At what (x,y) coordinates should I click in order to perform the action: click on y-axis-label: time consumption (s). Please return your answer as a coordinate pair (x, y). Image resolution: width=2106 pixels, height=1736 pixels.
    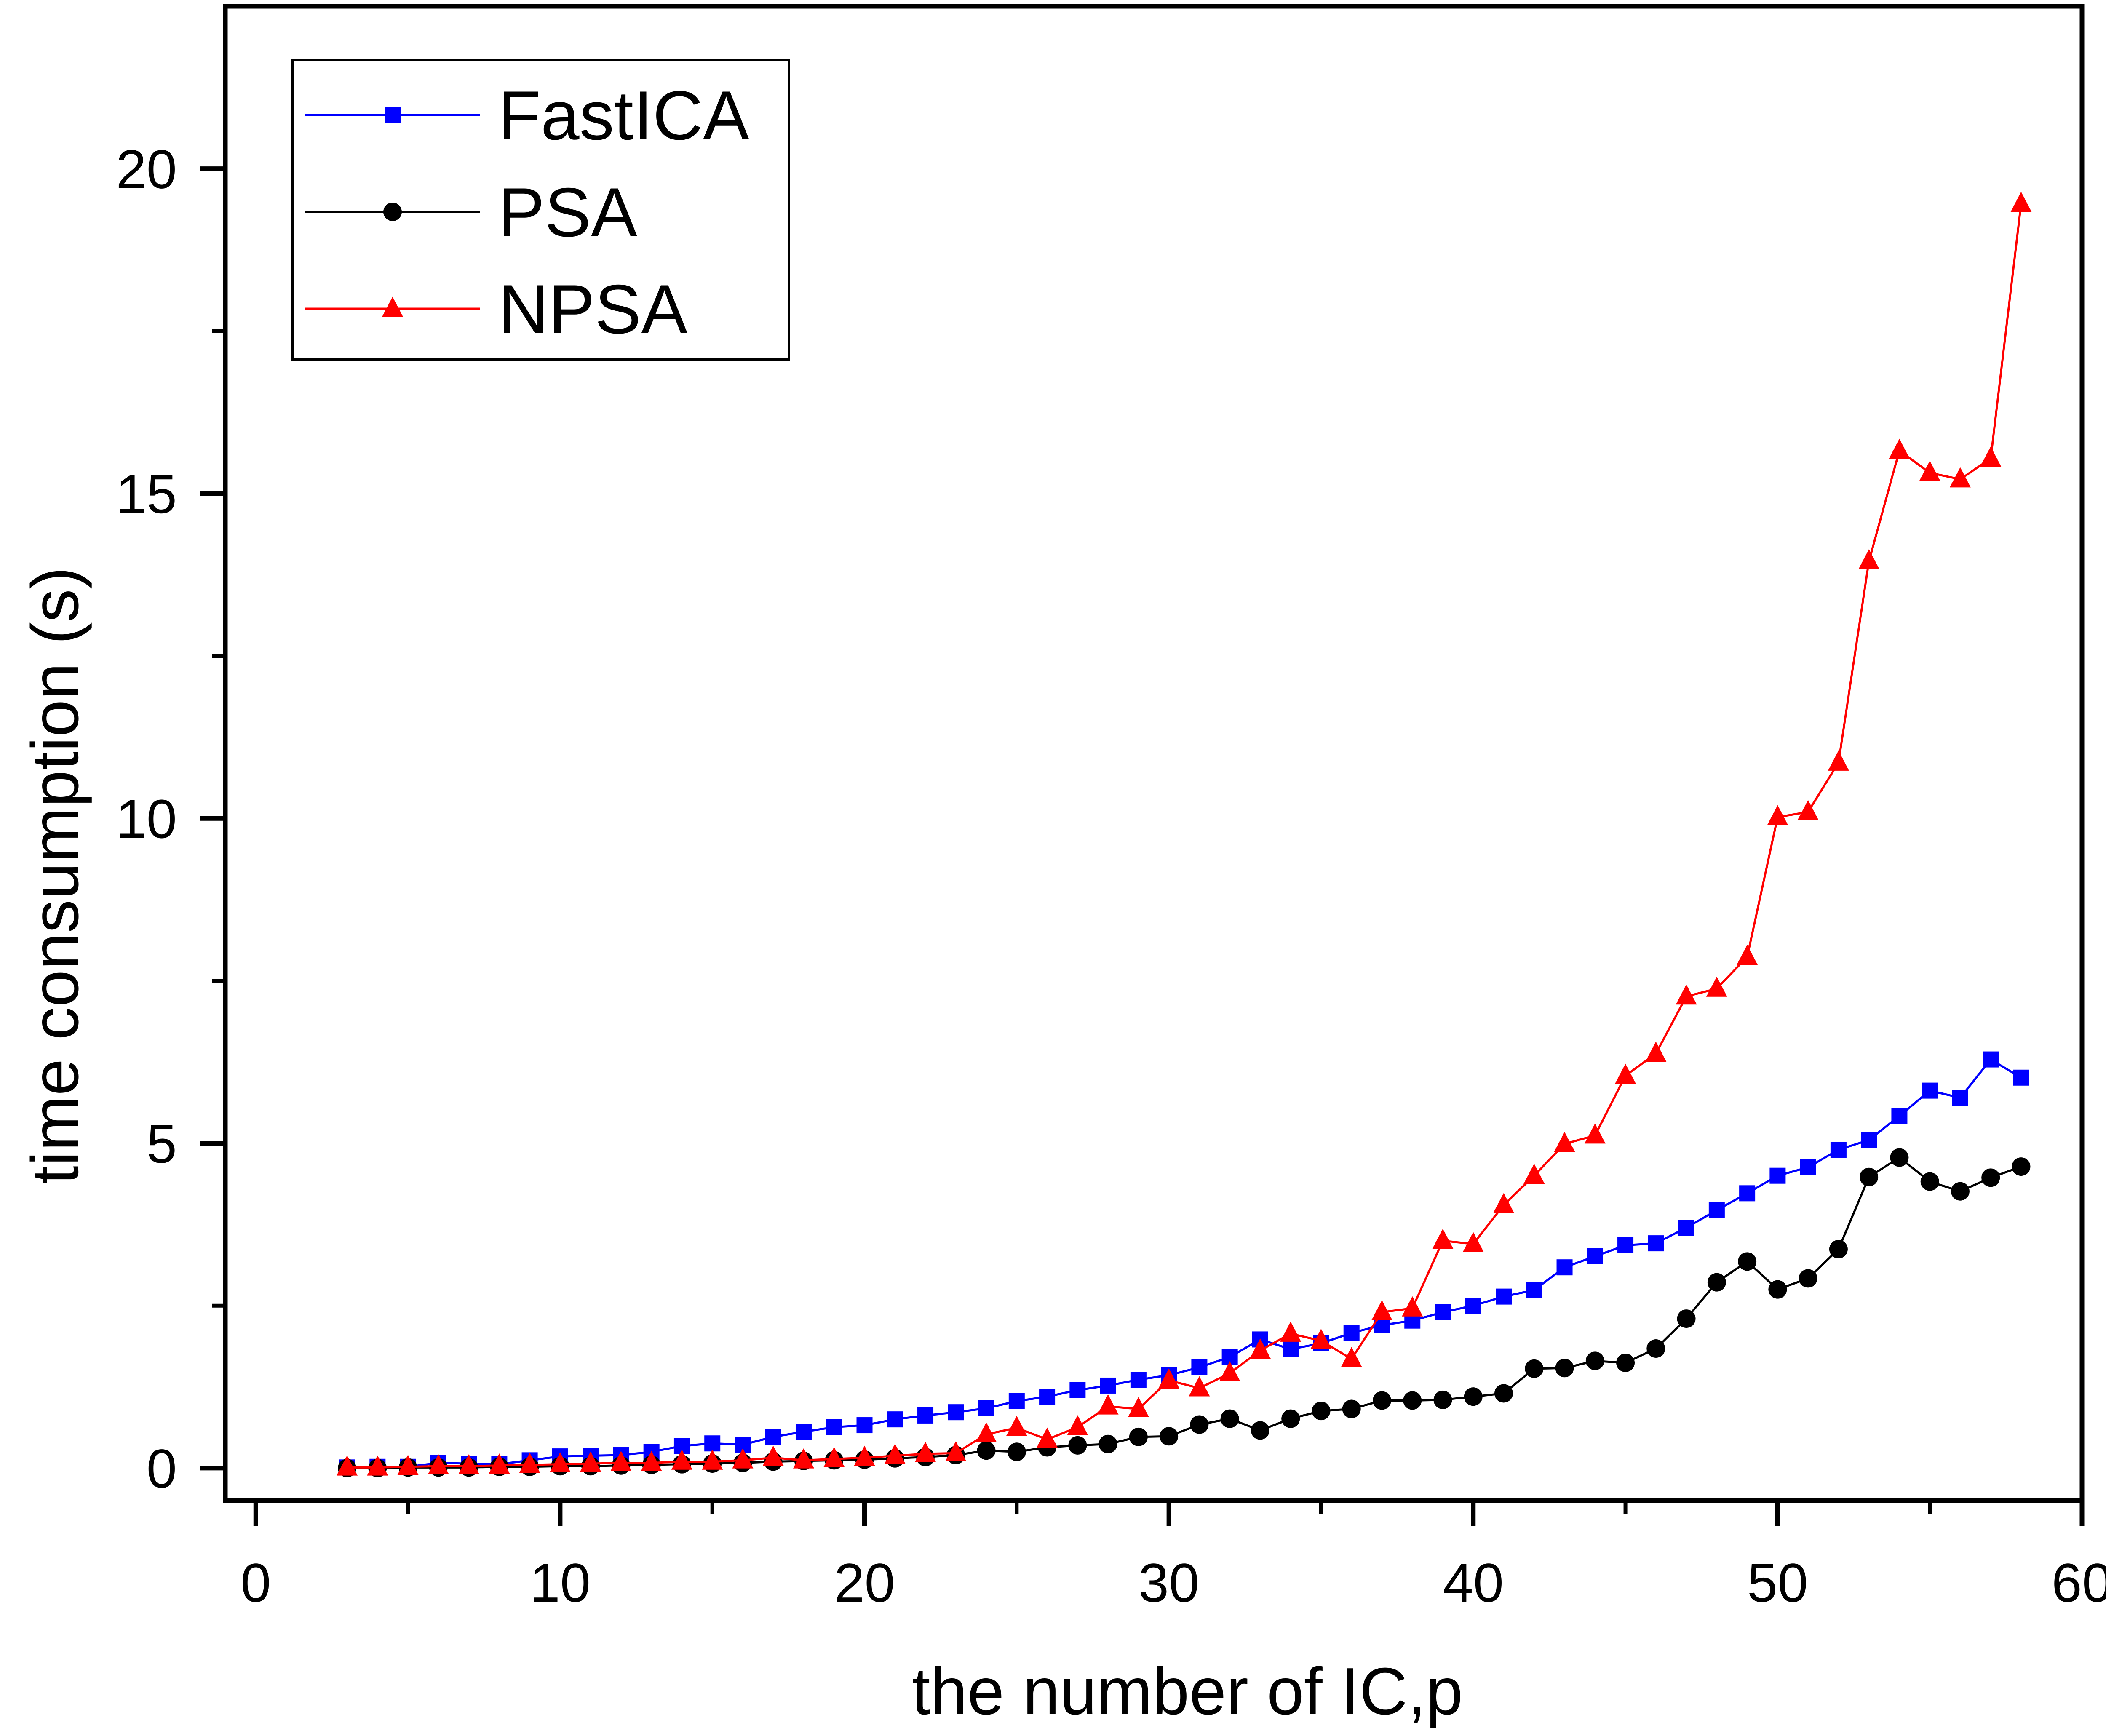
    Looking at the image, I should click on (55, 875).